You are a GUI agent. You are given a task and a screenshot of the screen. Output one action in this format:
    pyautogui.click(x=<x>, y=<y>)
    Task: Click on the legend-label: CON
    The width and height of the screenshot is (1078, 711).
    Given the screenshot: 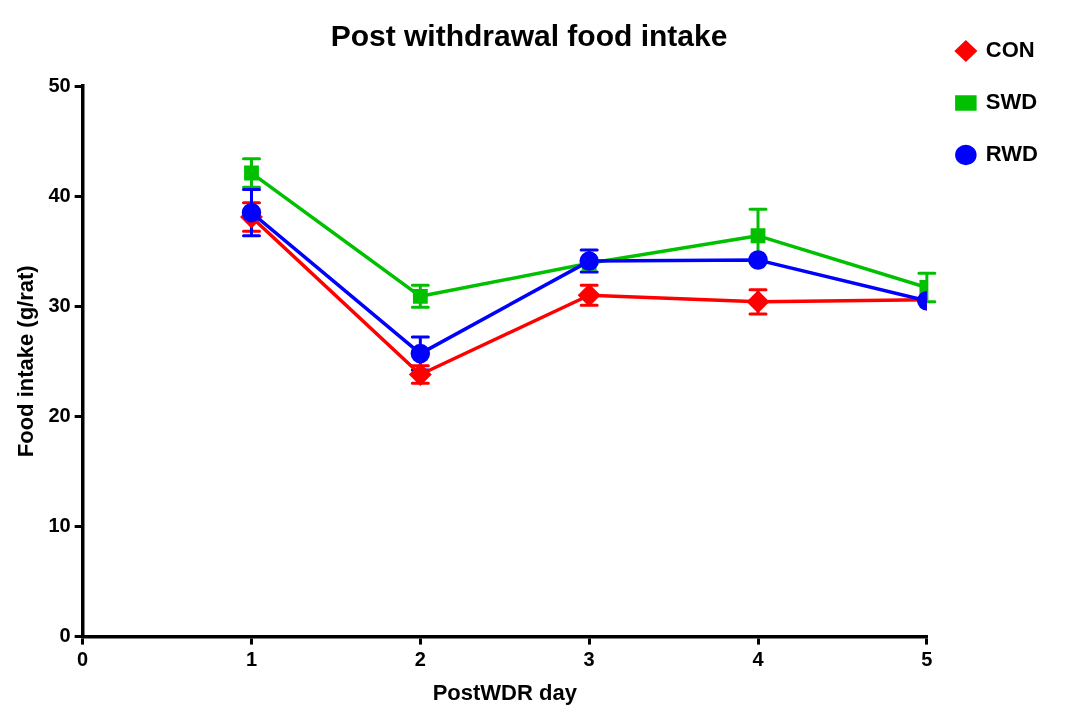 What is the action you would take?
    pyautogui.click(x=1010, y=50)
    